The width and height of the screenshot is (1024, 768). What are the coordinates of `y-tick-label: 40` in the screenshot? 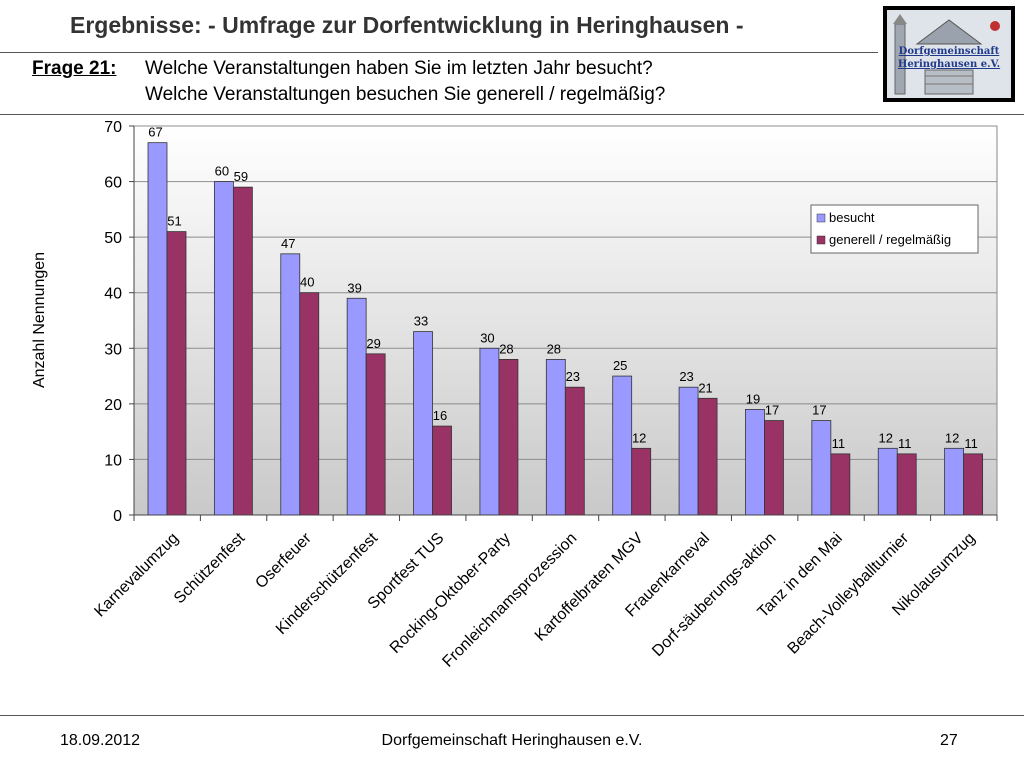 It's located at (113, 294).